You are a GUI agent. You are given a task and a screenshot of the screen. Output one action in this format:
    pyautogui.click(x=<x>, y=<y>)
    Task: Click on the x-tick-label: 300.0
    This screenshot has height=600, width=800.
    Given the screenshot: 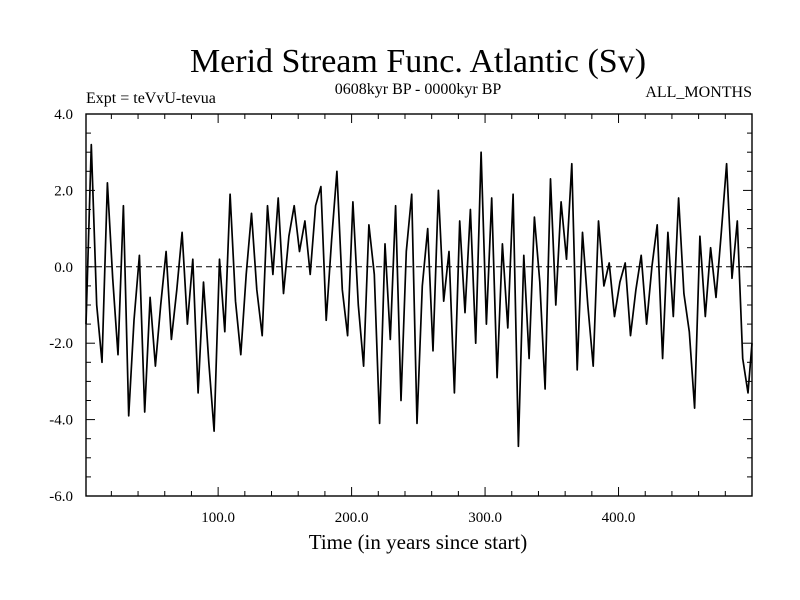 What is the action you would take?
    pyautogui.click(x=485, y=518)
    